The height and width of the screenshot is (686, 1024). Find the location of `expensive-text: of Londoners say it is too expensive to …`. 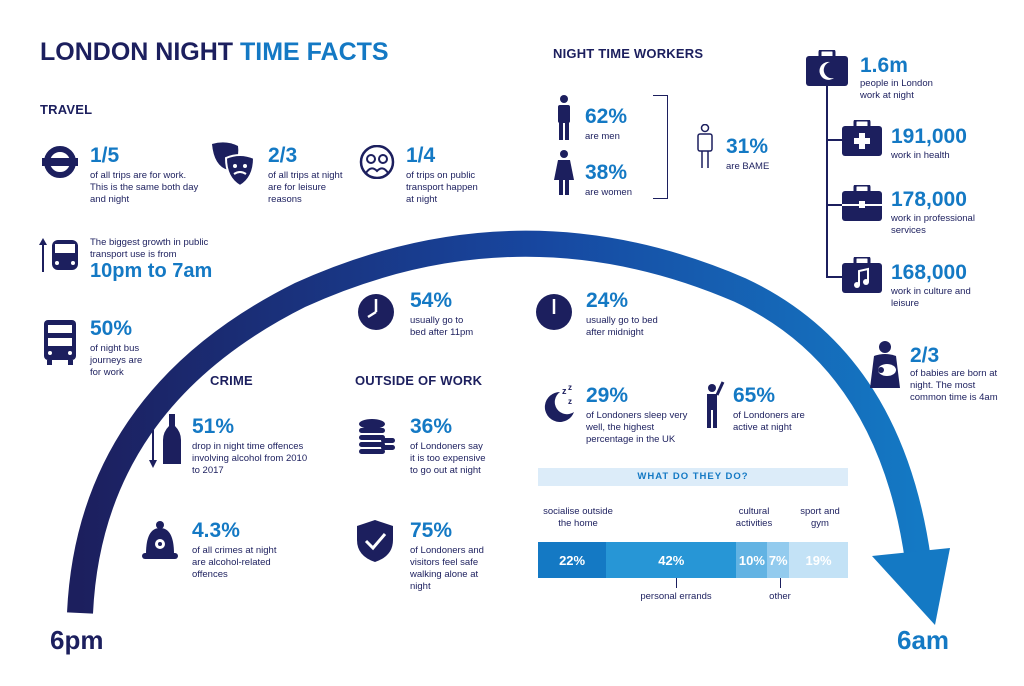

expensive-text: of Londoners say it is too expensive to … is located at coordinates (448, 458).